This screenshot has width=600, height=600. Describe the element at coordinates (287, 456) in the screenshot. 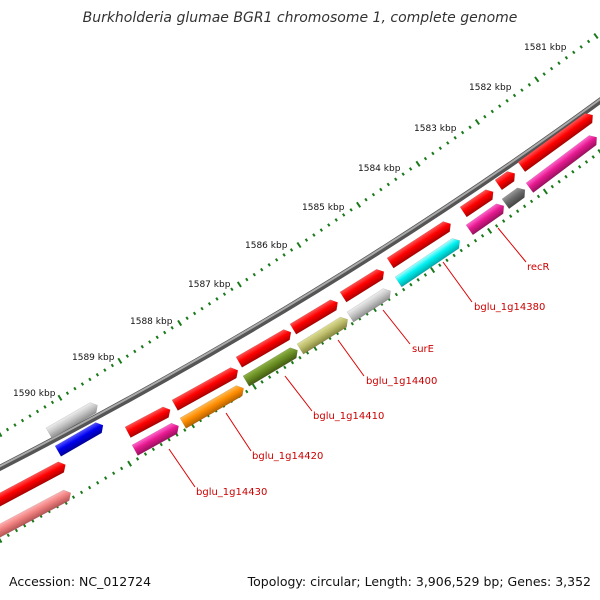

I see `gene-label-bglu-1g14420: bglu_1g14420` at that location.